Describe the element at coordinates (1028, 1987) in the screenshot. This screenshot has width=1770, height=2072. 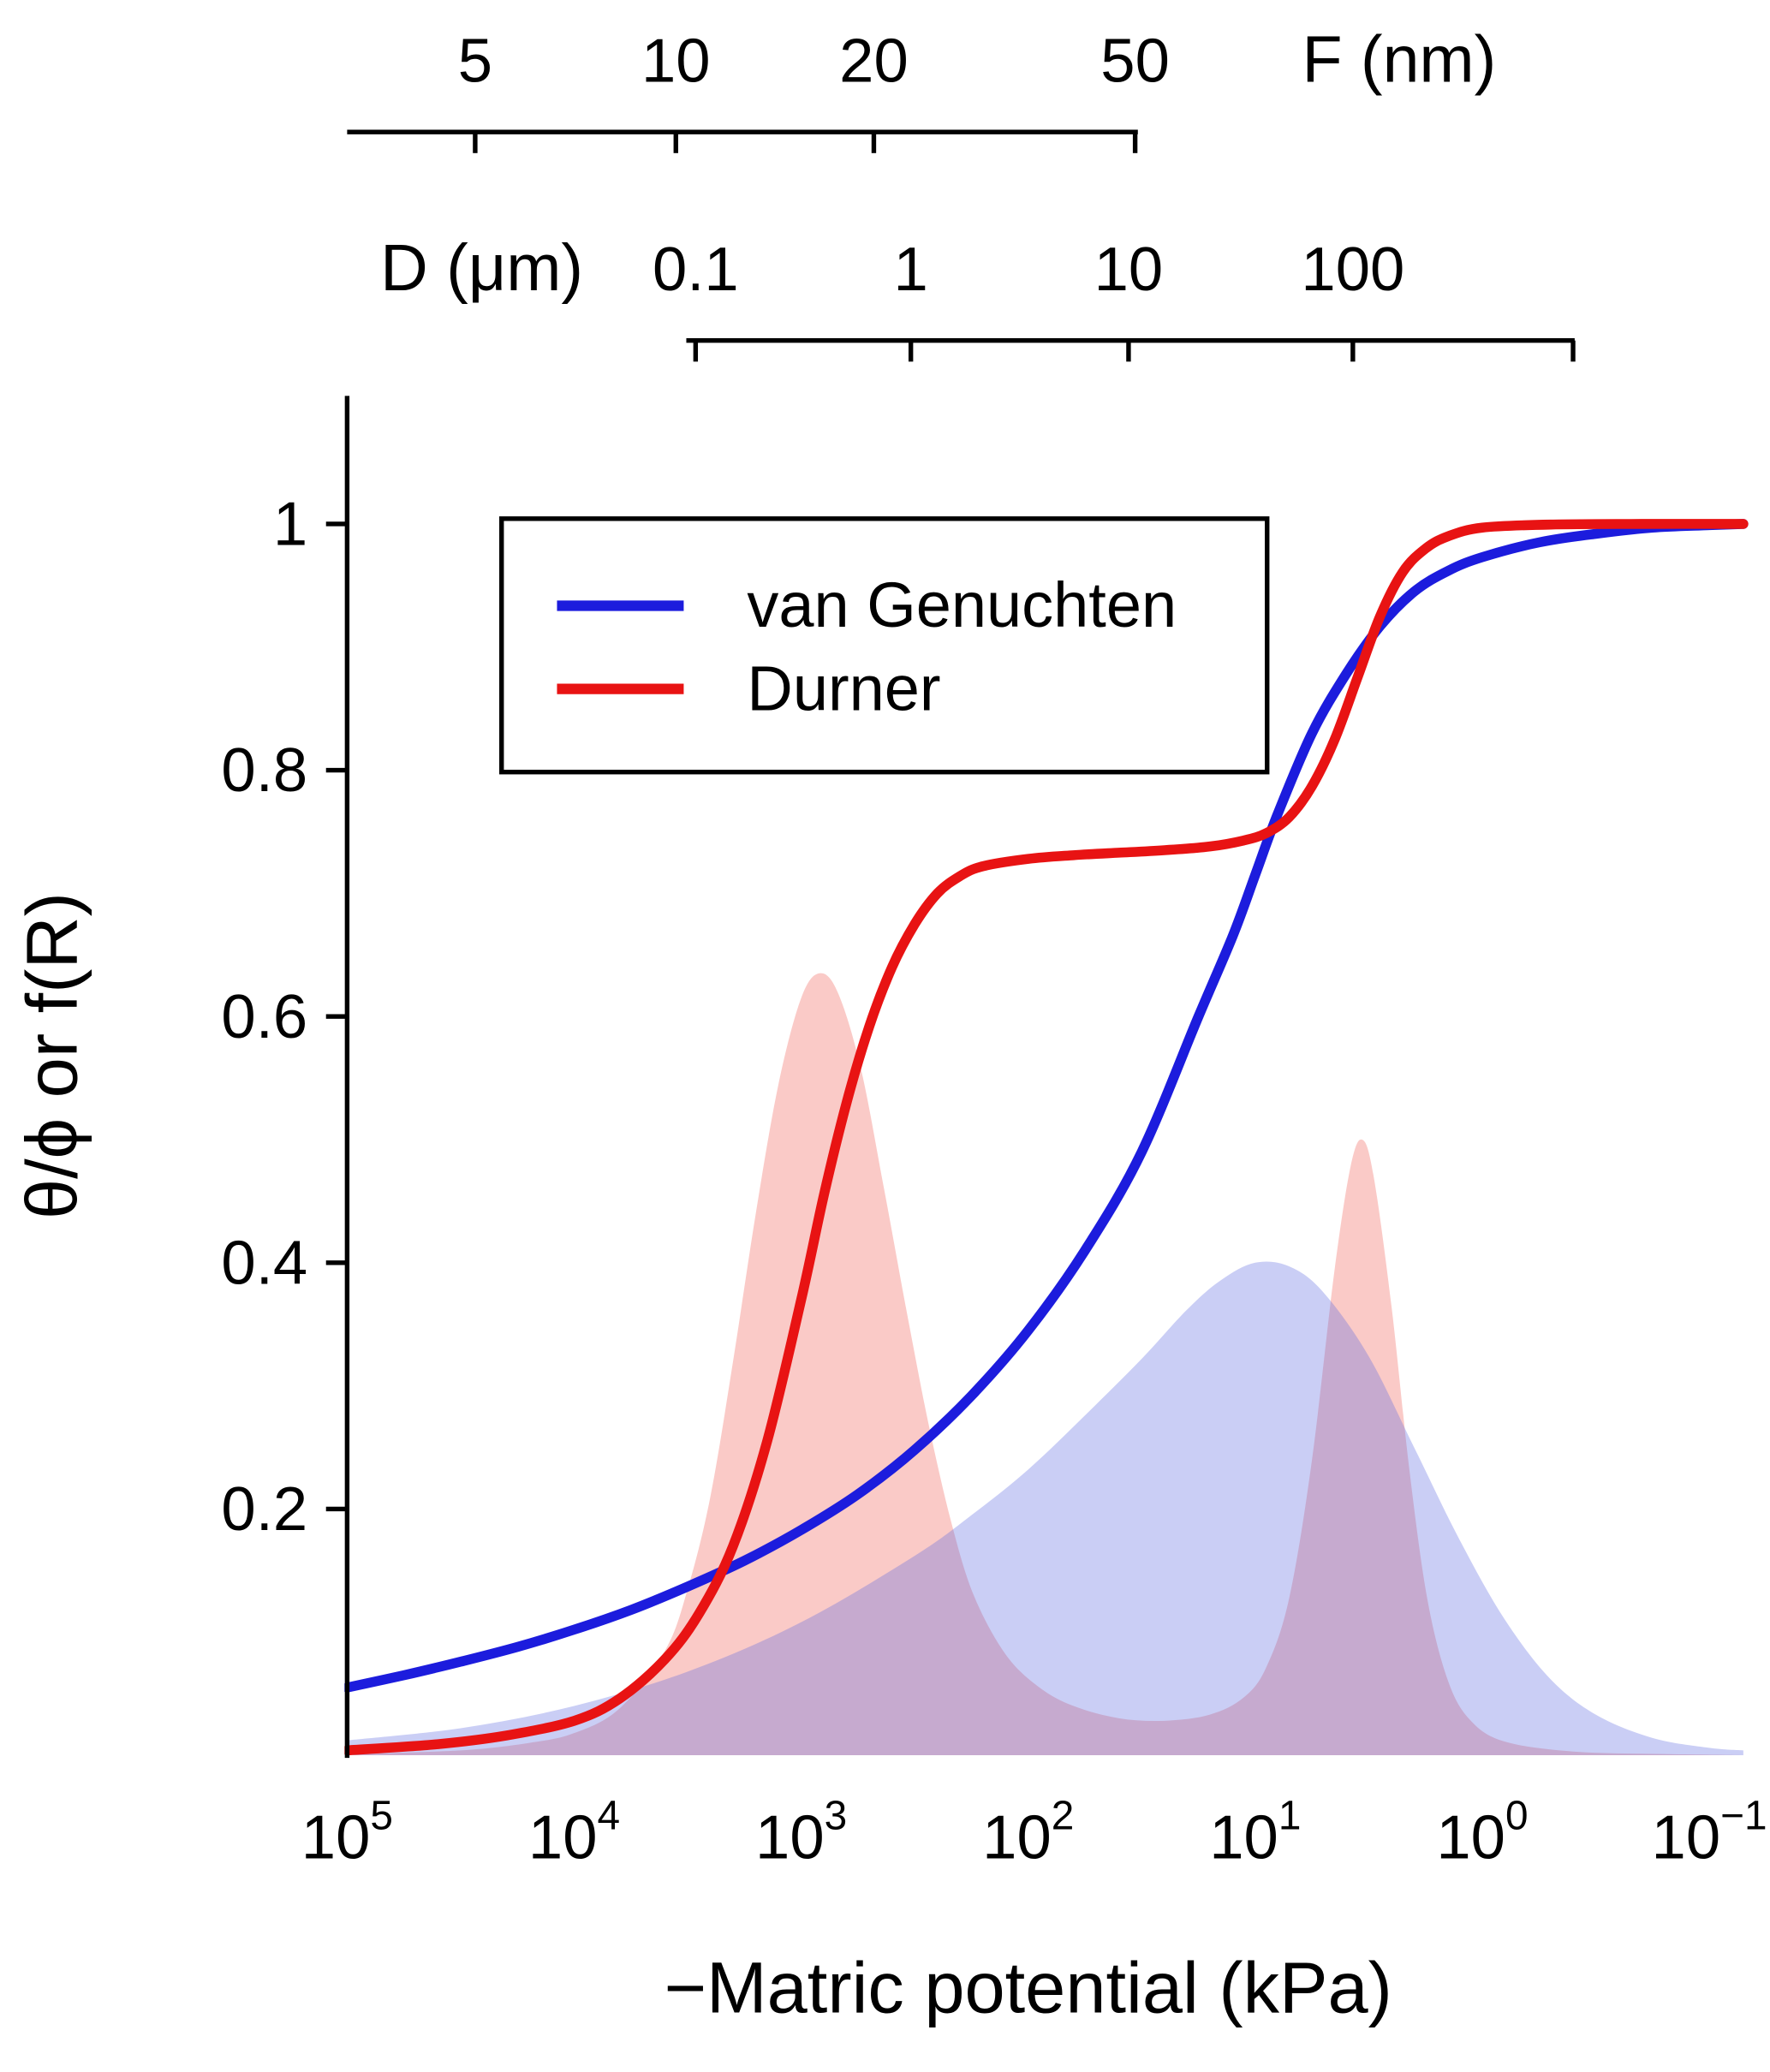
I see `x-axis-title: −Matric potential (kPa)` at that location.